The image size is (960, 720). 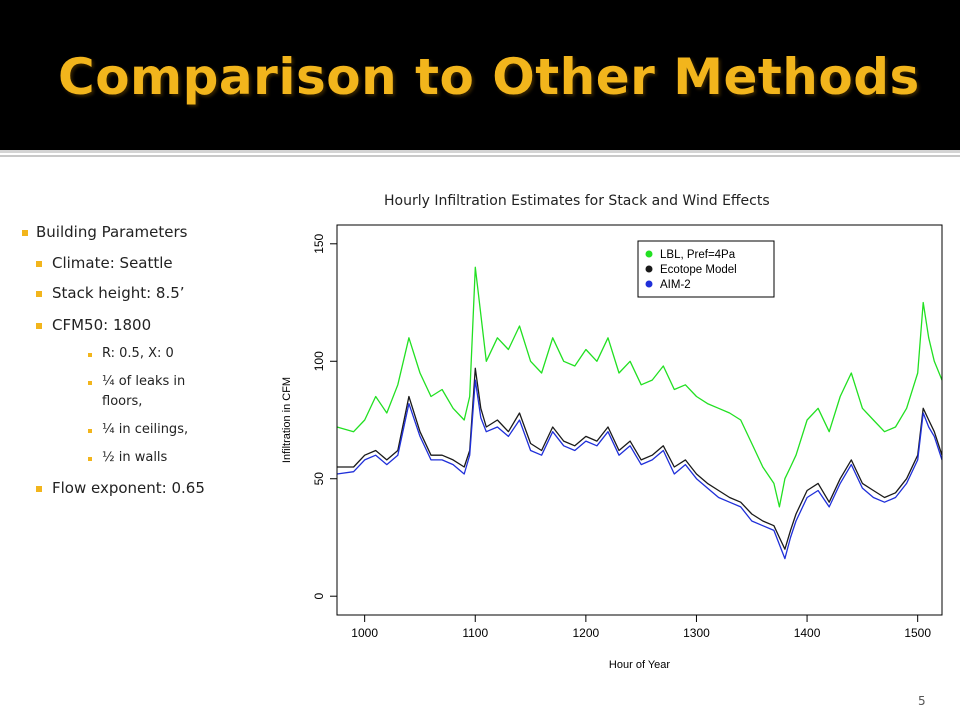 I want to click on bullet-text: ¼ in ceilings,, so click(x=145, y=429).